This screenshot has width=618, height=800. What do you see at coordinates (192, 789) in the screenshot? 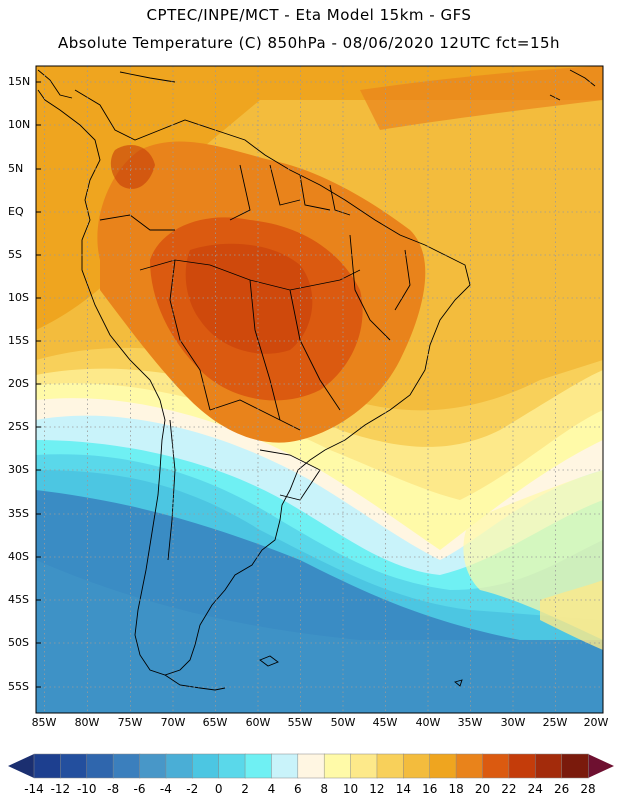
I see `colorbar-label: -2` at bounding box center [192, 789].